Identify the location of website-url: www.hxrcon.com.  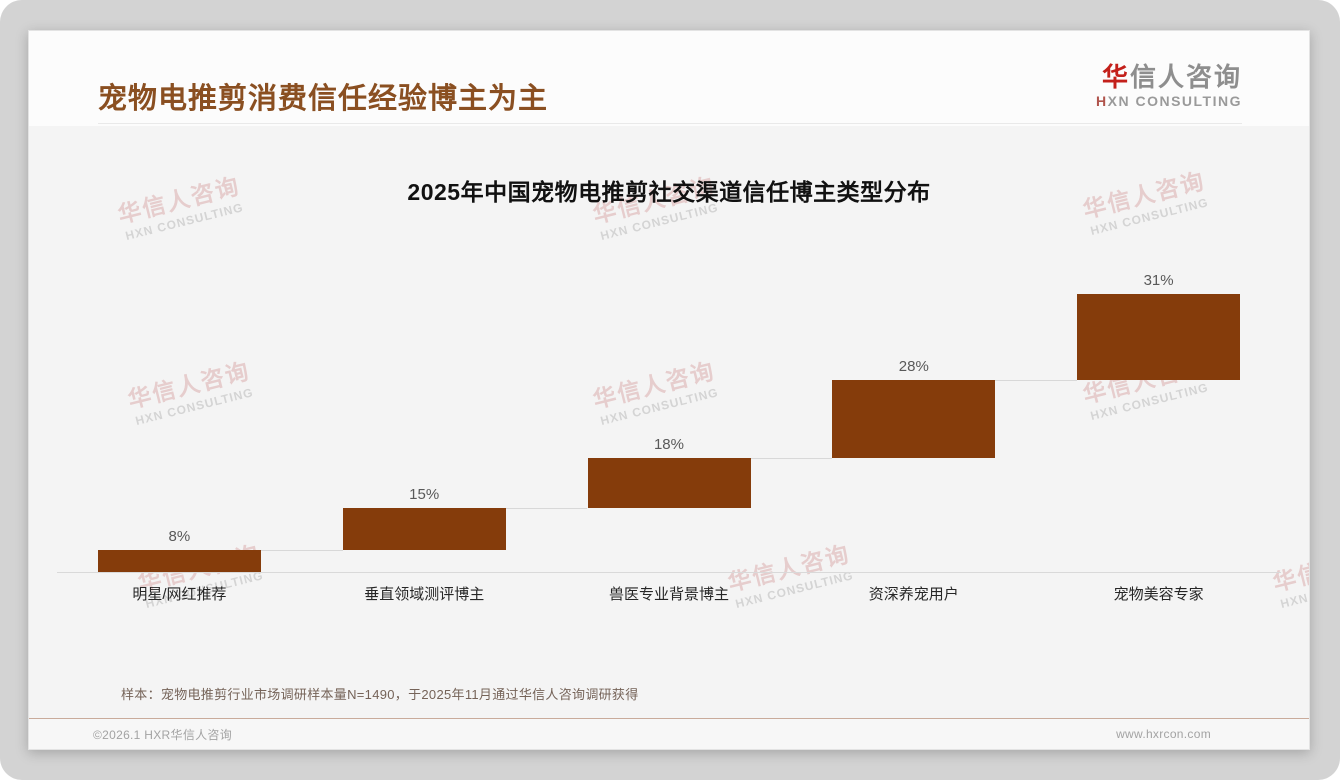
(1163, 734).